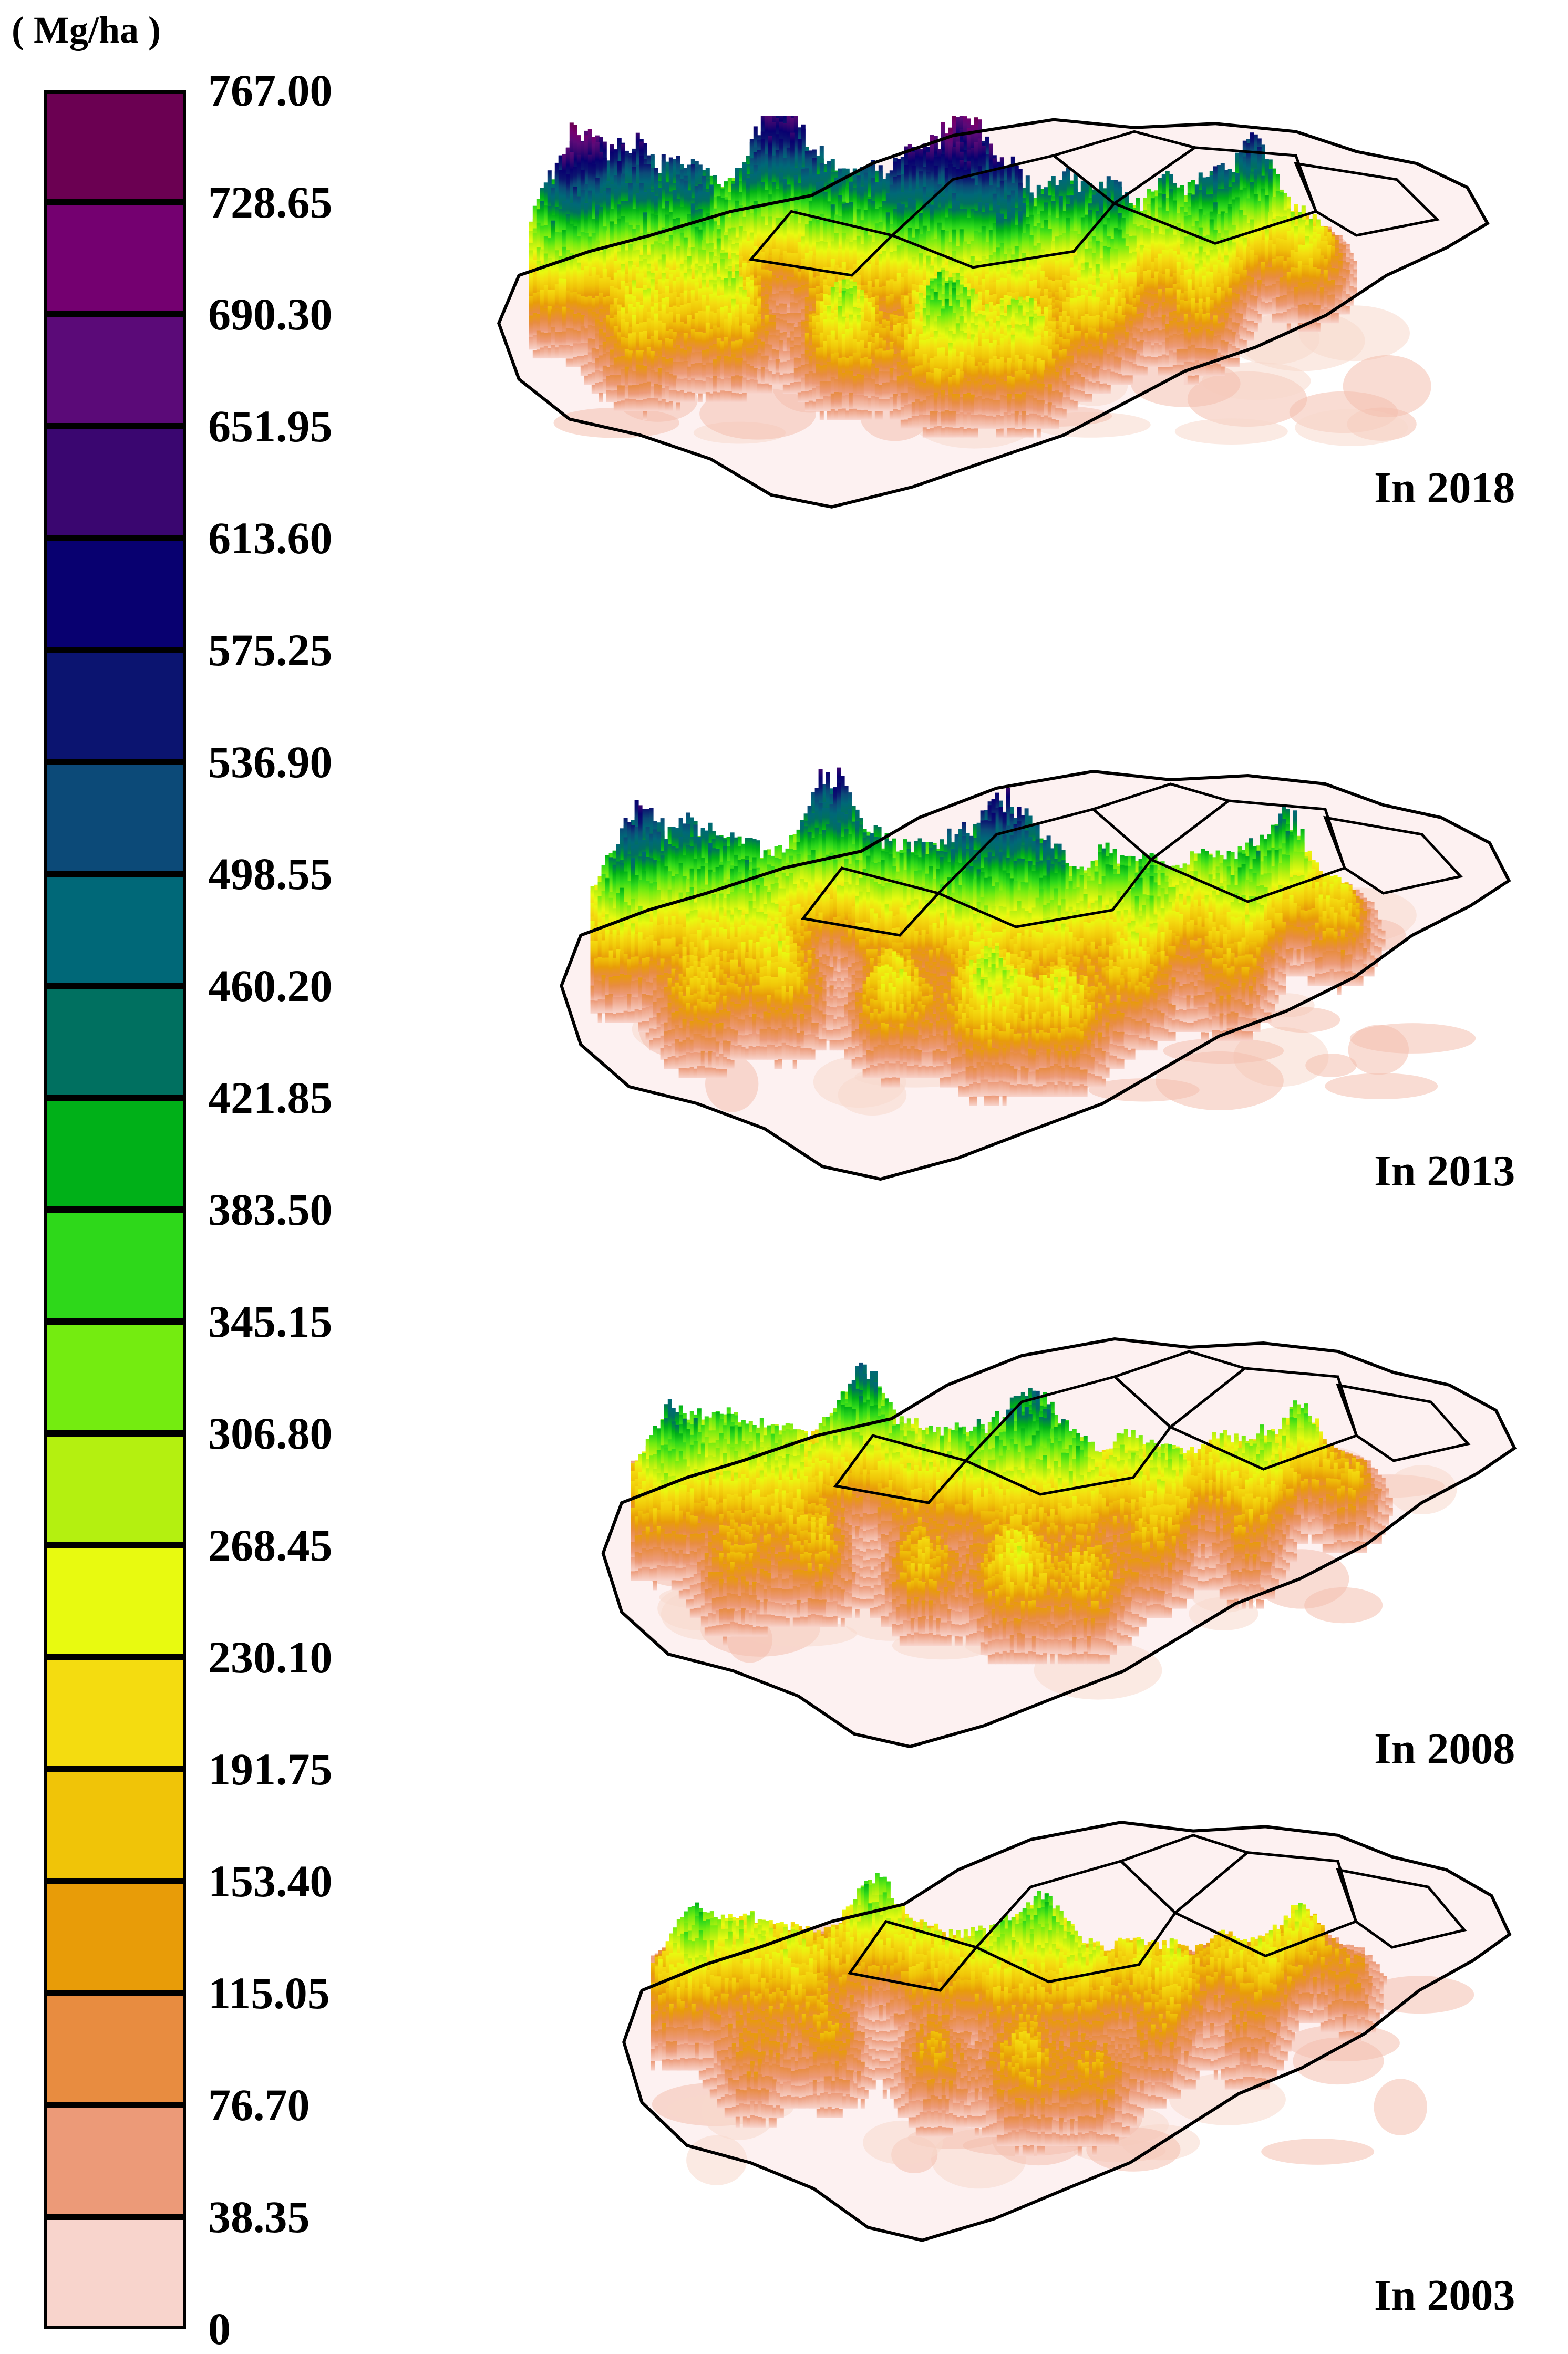 The width and height of the screenshot is (1568, 2354). What do you see at coordinates (86, 30) in the screenshot?
I see `unit-label: ( Mg/ha )` at bounding box center [86, 30].